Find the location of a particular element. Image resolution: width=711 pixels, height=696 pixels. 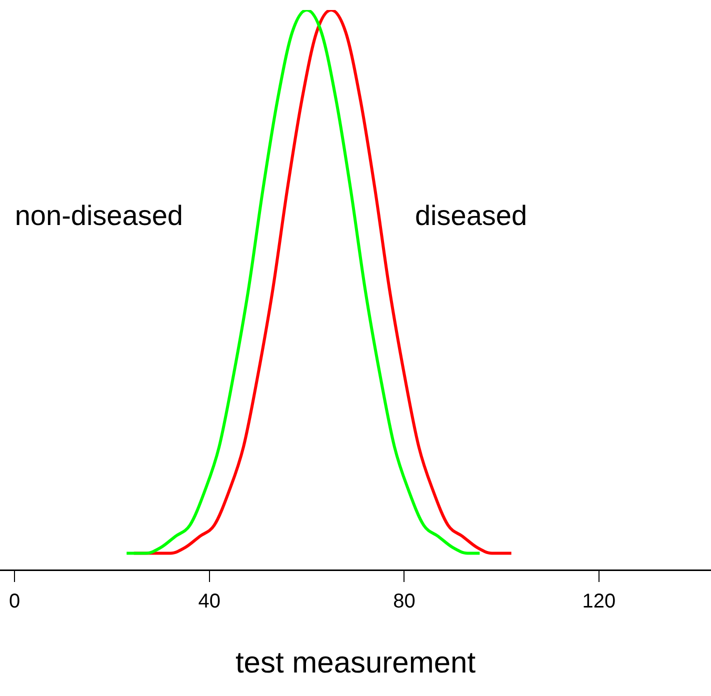

series-label: diseased is located at coordinates (471, 215).